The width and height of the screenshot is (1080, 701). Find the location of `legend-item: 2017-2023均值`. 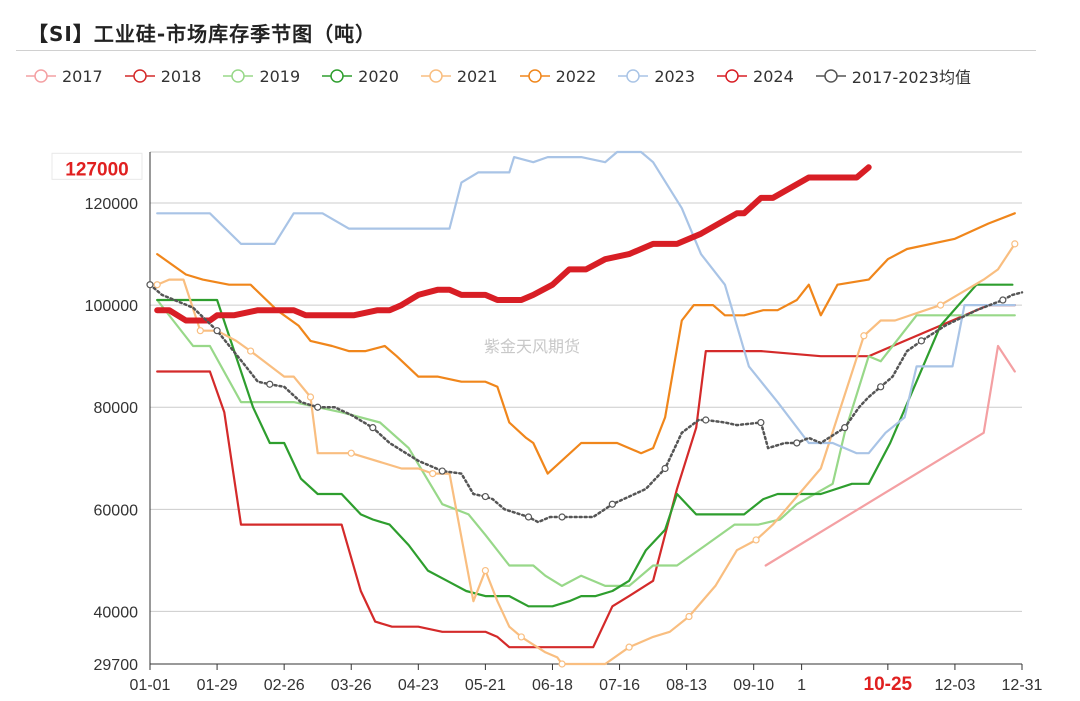

legend-item: 2017-2023均值 is located at coordinates (893, 76).